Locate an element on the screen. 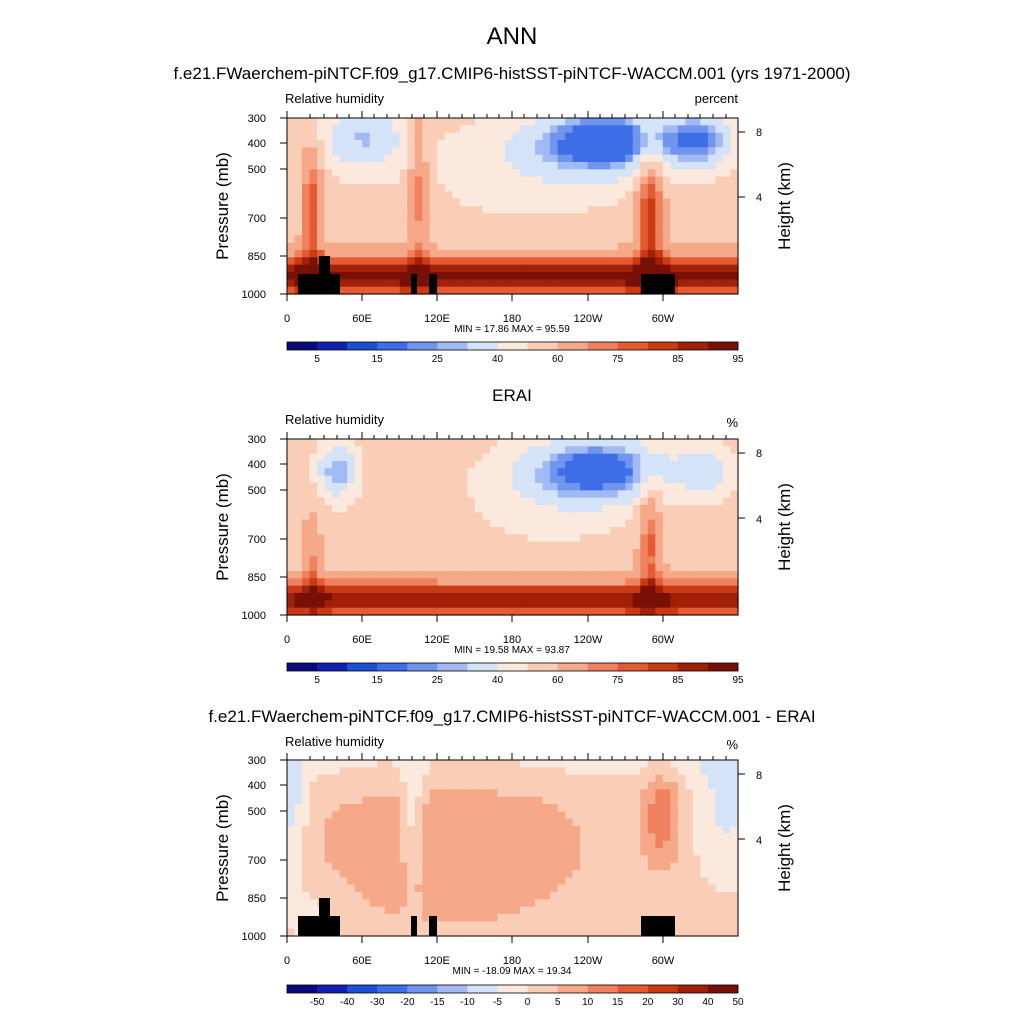 Image resolution: width=1024 pixels, height=1024 pixels. colorbar-label: 20 is located at coordinates (648, 1002).